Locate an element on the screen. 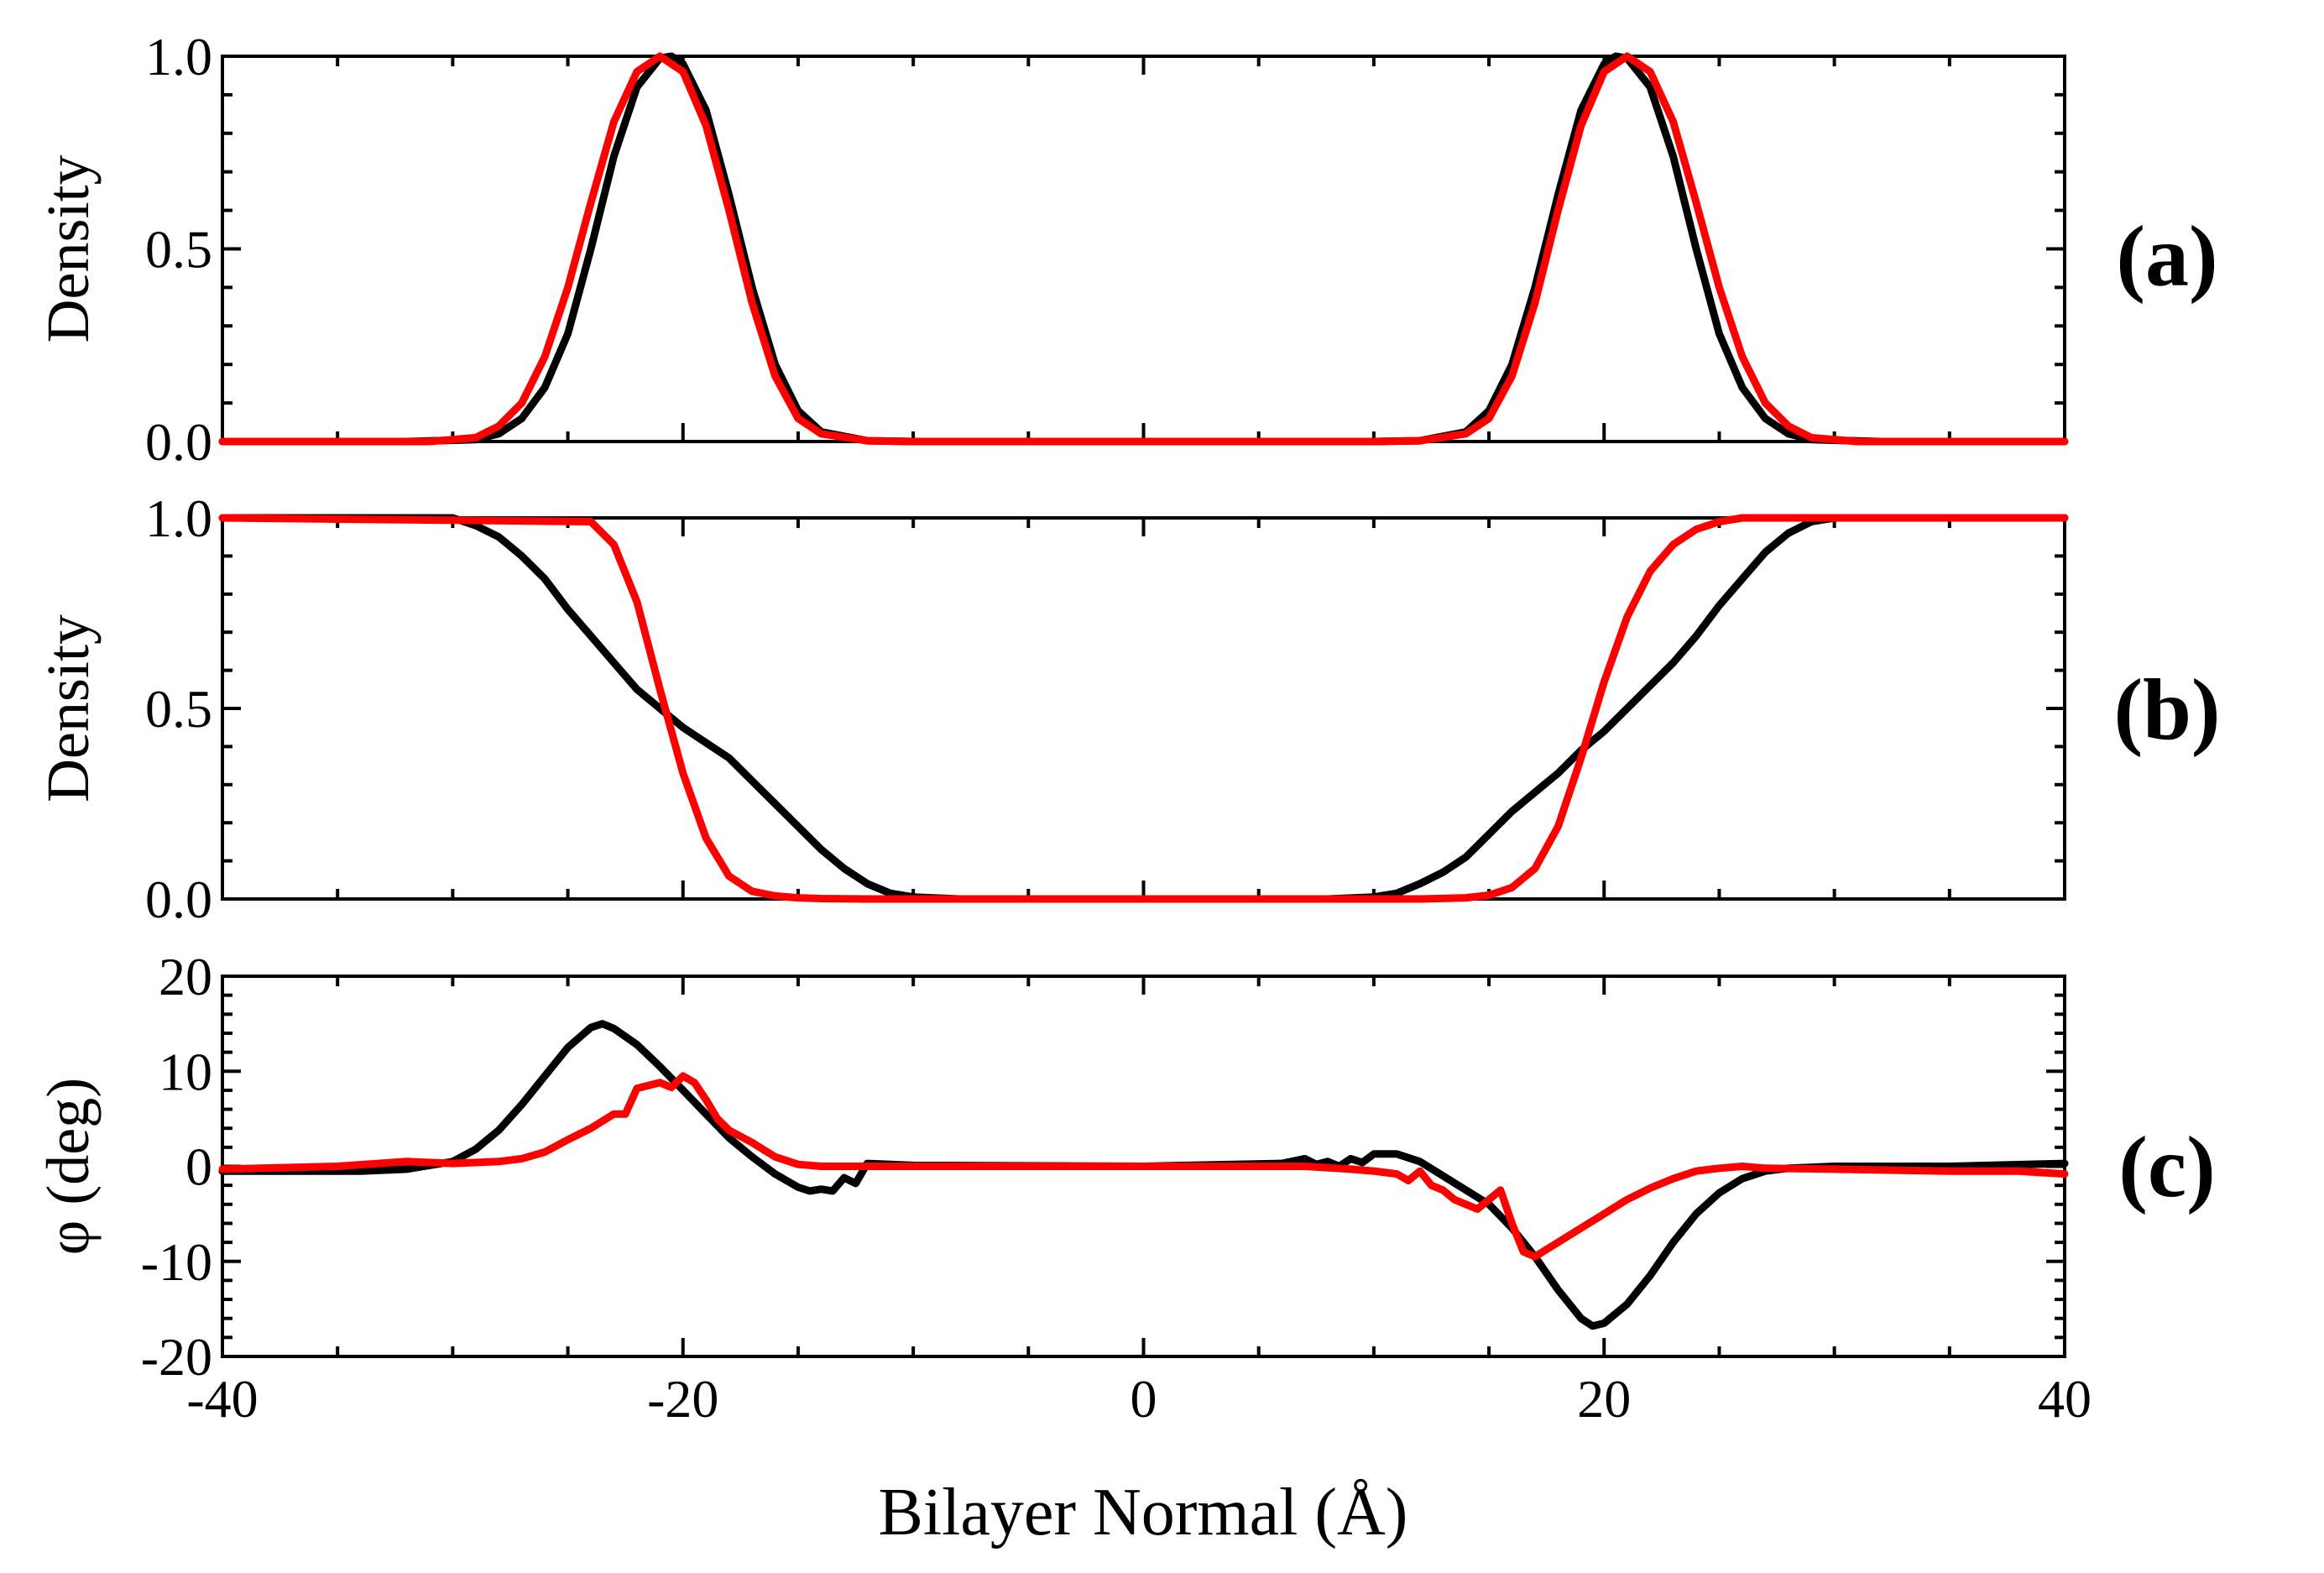  panel-c-y-tick-label: 20 is located at coordinates (185, 976).